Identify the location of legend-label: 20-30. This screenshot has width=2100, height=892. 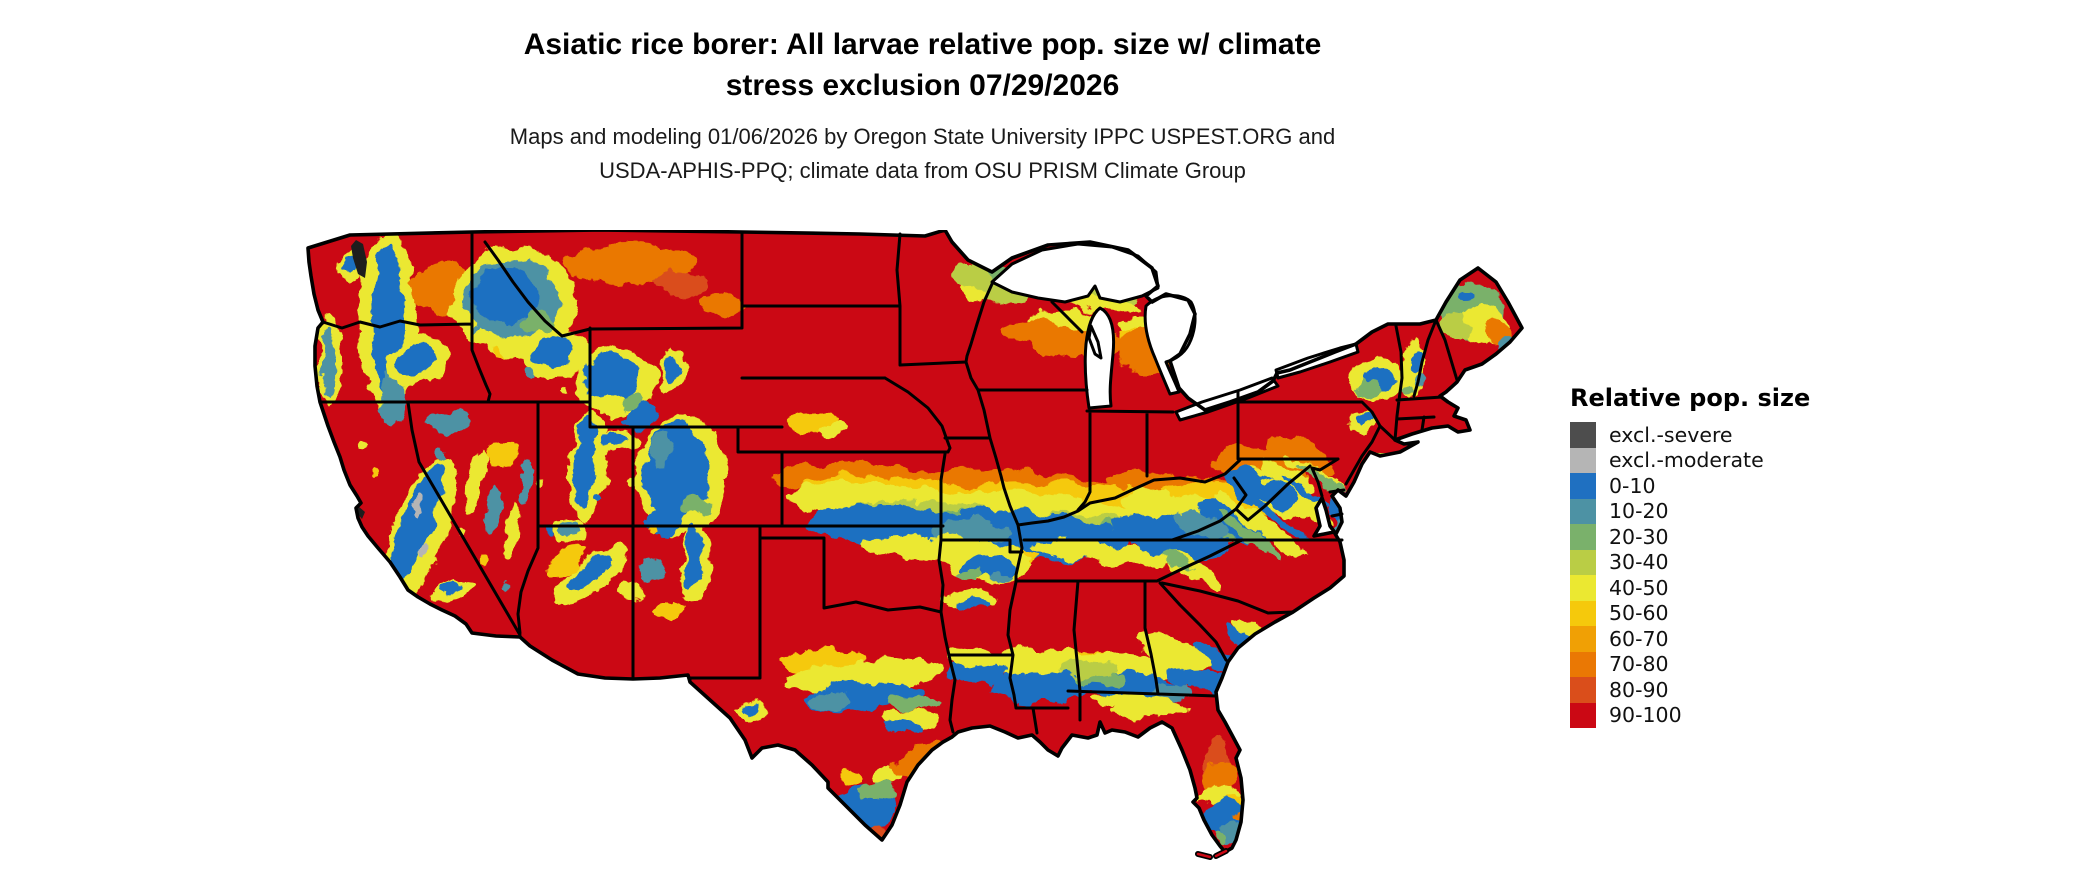
(1639, 536).